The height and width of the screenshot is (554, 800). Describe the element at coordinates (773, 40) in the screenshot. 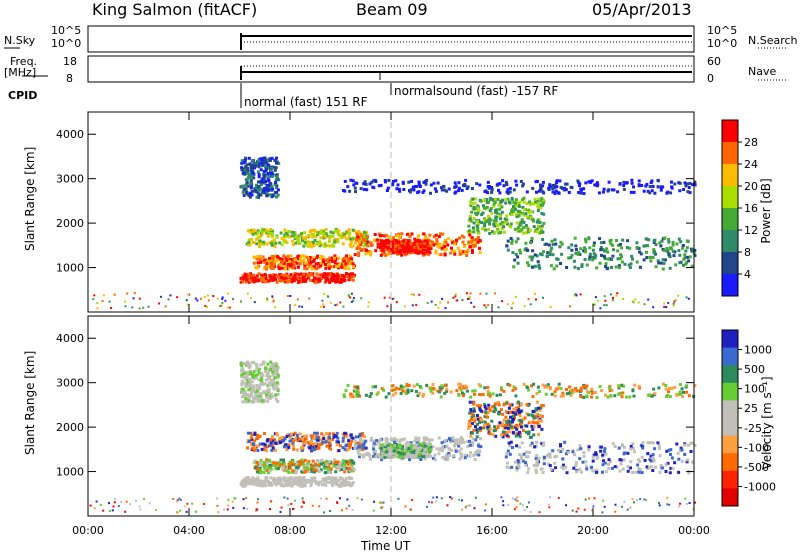

I see `nsearch-label: N.Search` at that location.